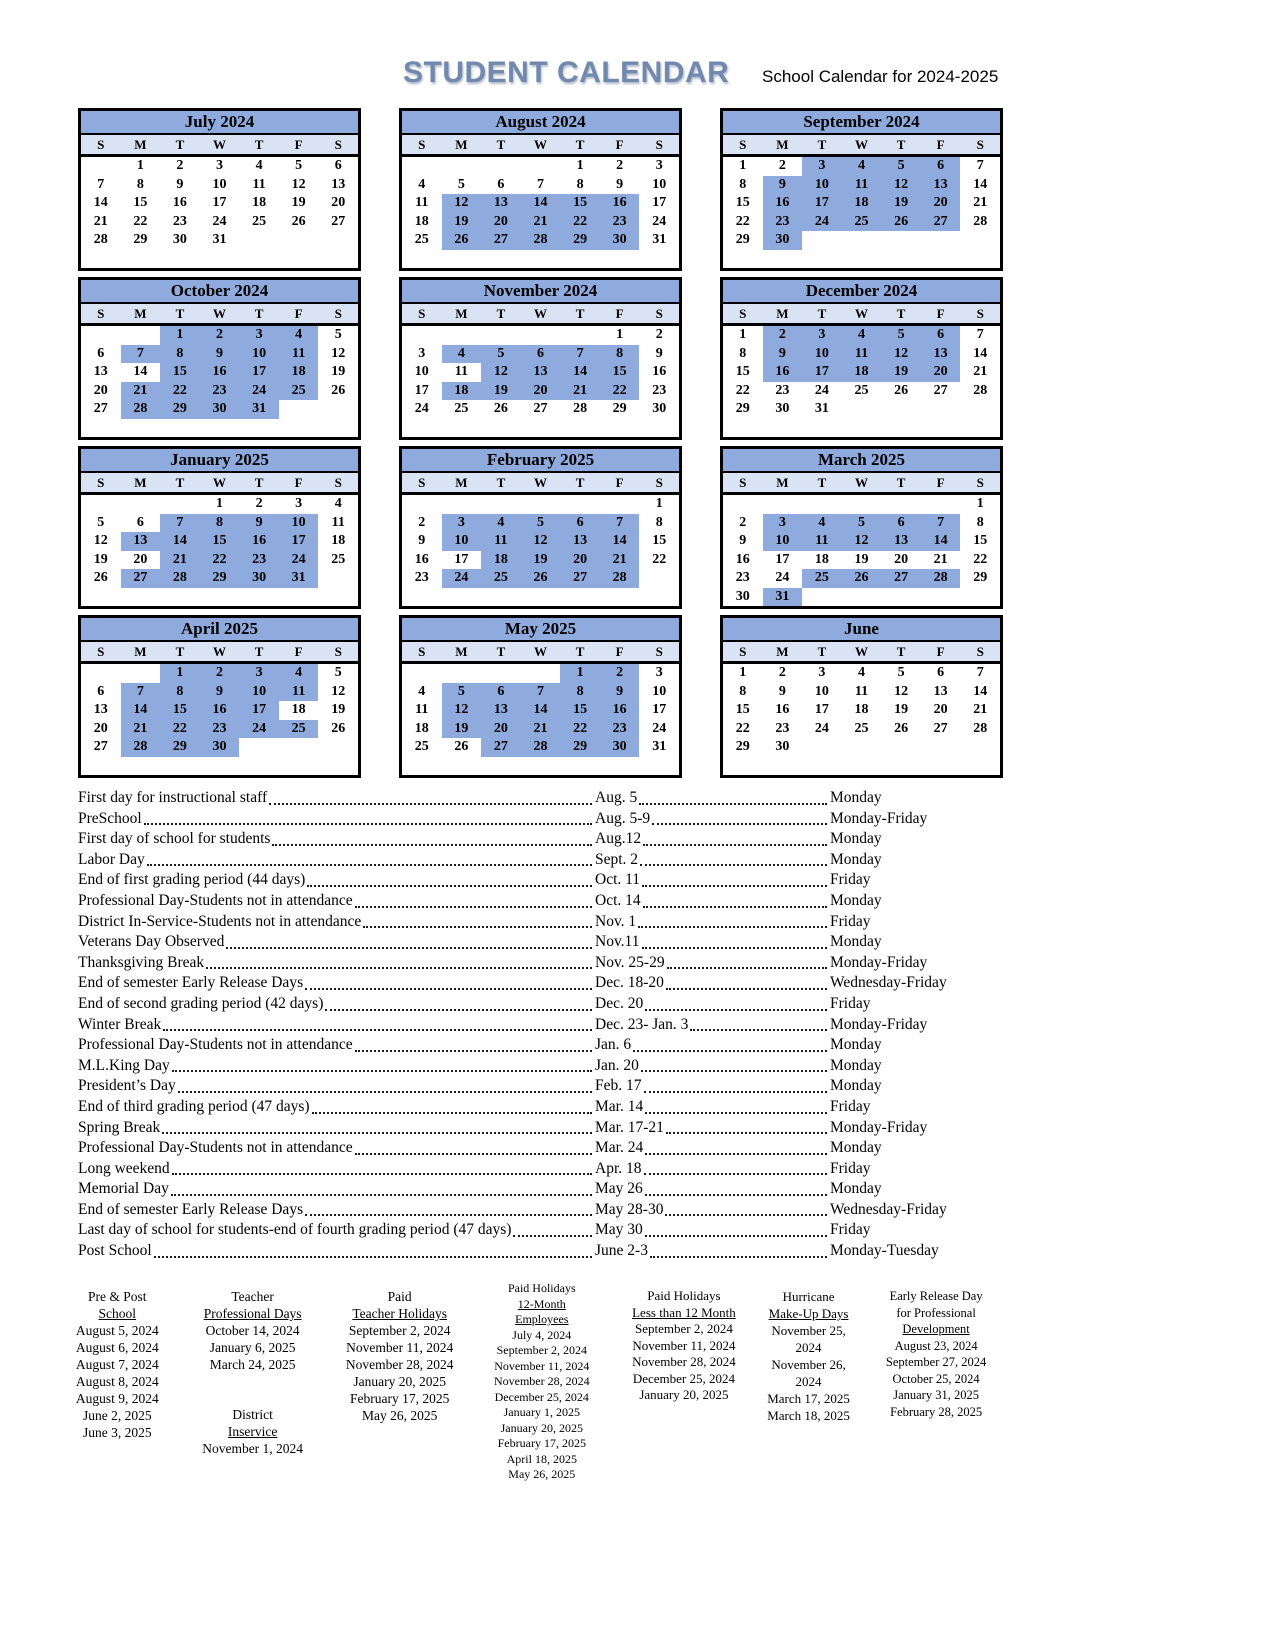 Image resolution: width=1275 pixels, height=1650 pixels. What do you see at coordinates (850, 1230) in the screenshot?
I see `key-date-day: Friday` at bounding box center [850, 1230].